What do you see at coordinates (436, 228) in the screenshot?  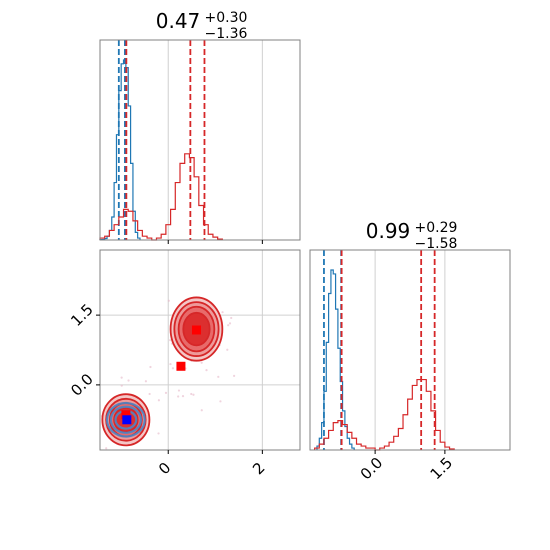 I see `right-panel-title-upper: +0.29` at bounding box center [436, 228].